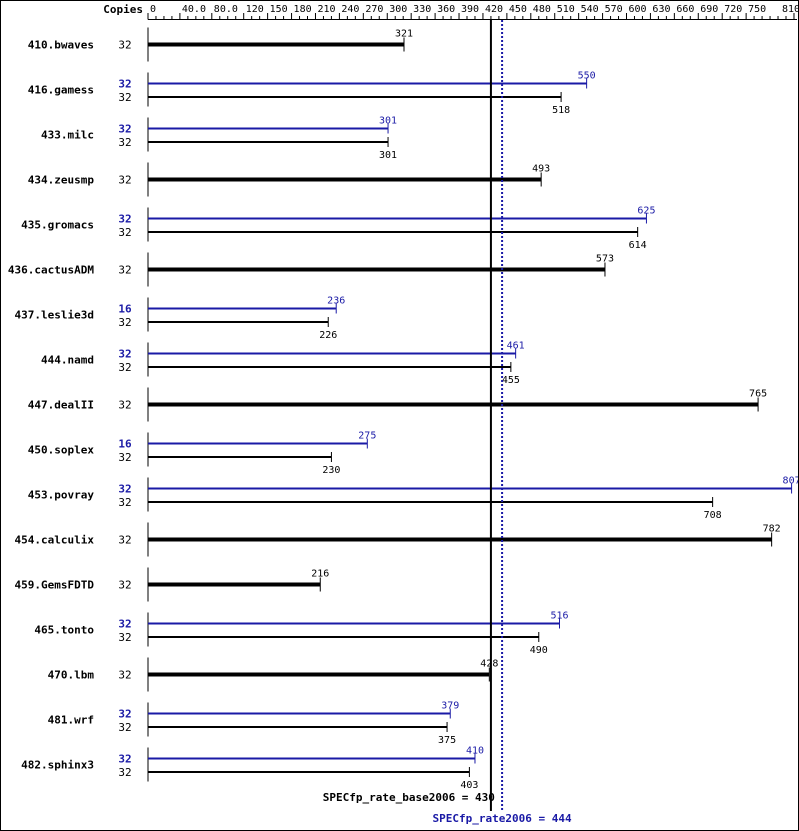 This screenshot has height=831, width=799. Describe the element at coordinates (54, 315) in the screenshot. I see `benchmark-label: 437.leslie3d` at that location.